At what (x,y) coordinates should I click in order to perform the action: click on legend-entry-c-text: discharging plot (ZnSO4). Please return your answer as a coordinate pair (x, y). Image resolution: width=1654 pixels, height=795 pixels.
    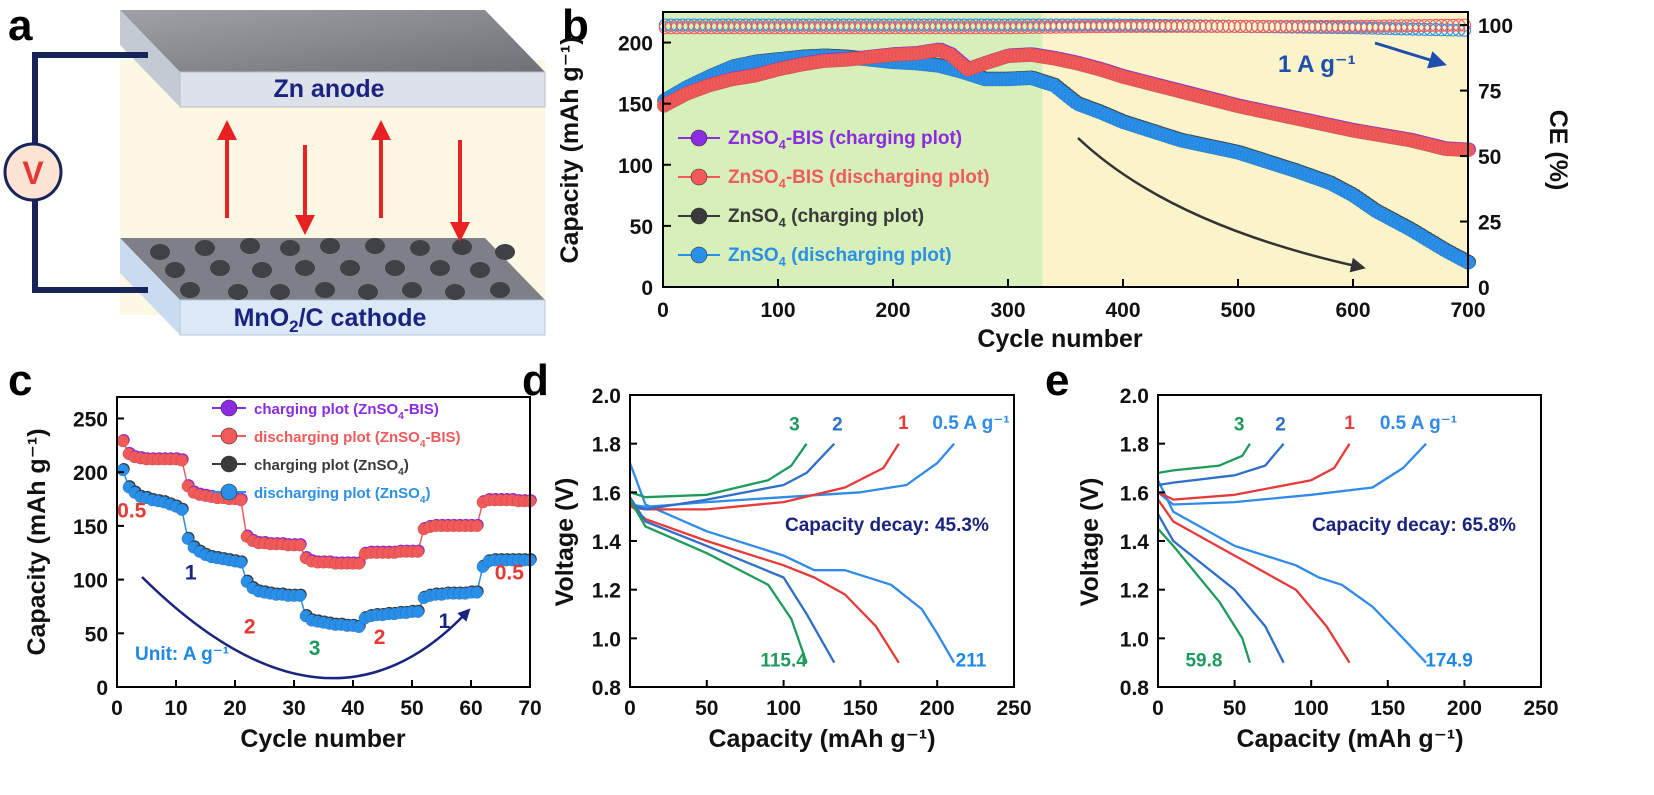
    Looking at the image, I should click on (342, 495).